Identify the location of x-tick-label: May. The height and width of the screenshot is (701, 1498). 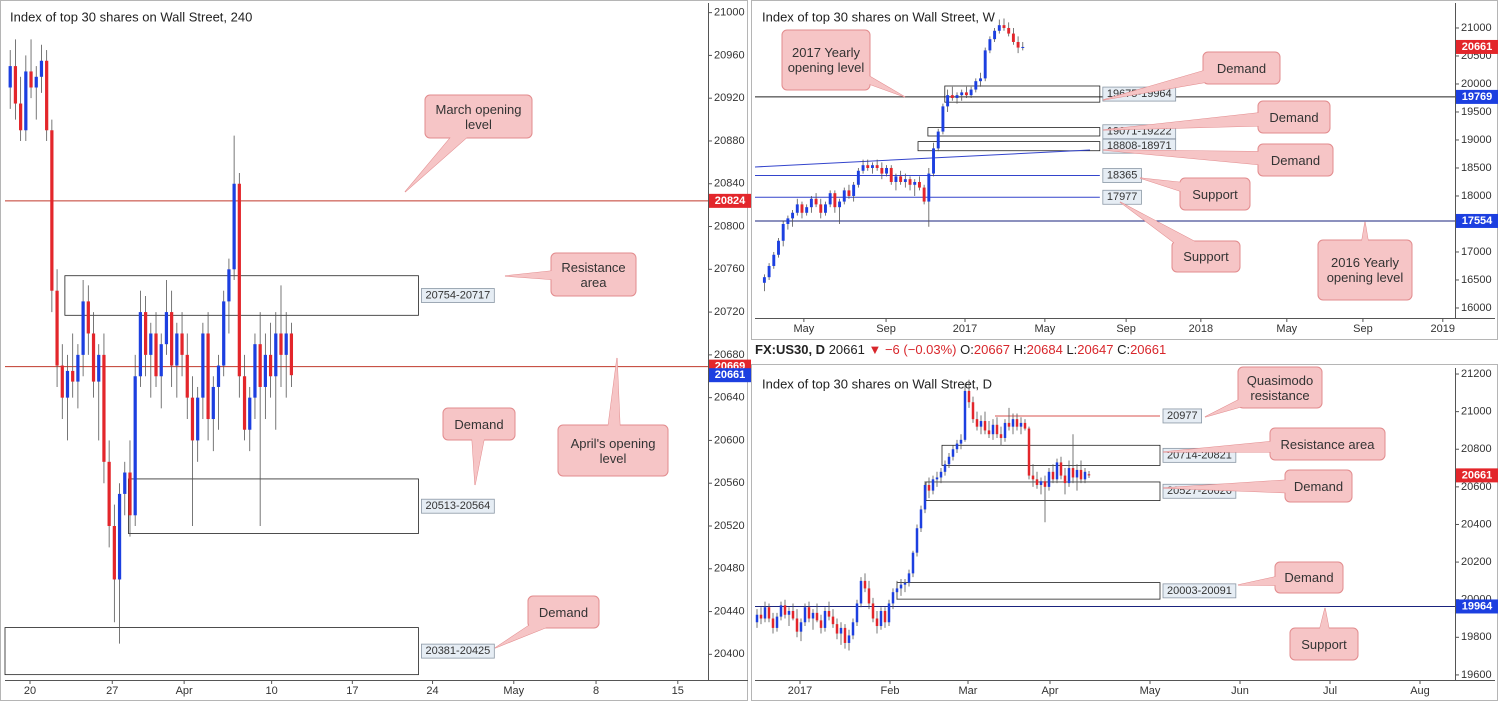
(1286, 329).